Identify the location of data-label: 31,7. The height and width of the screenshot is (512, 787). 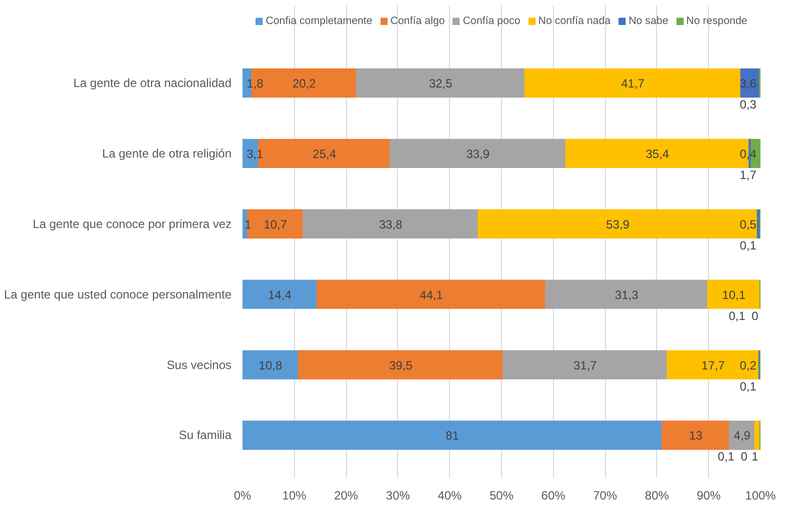
(585, 365).